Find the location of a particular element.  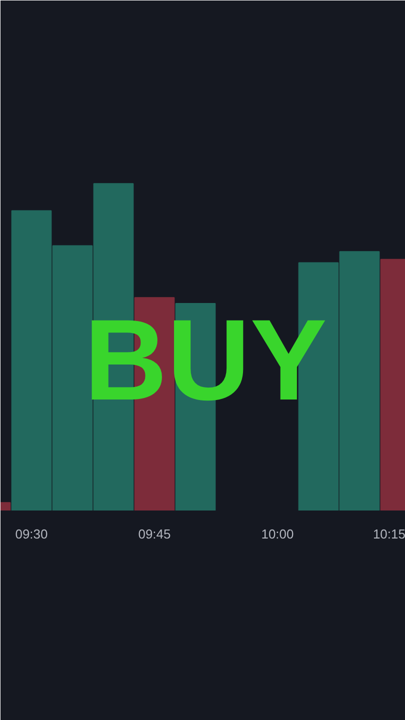

annotation: BUY is located at coordinates (205, 360).